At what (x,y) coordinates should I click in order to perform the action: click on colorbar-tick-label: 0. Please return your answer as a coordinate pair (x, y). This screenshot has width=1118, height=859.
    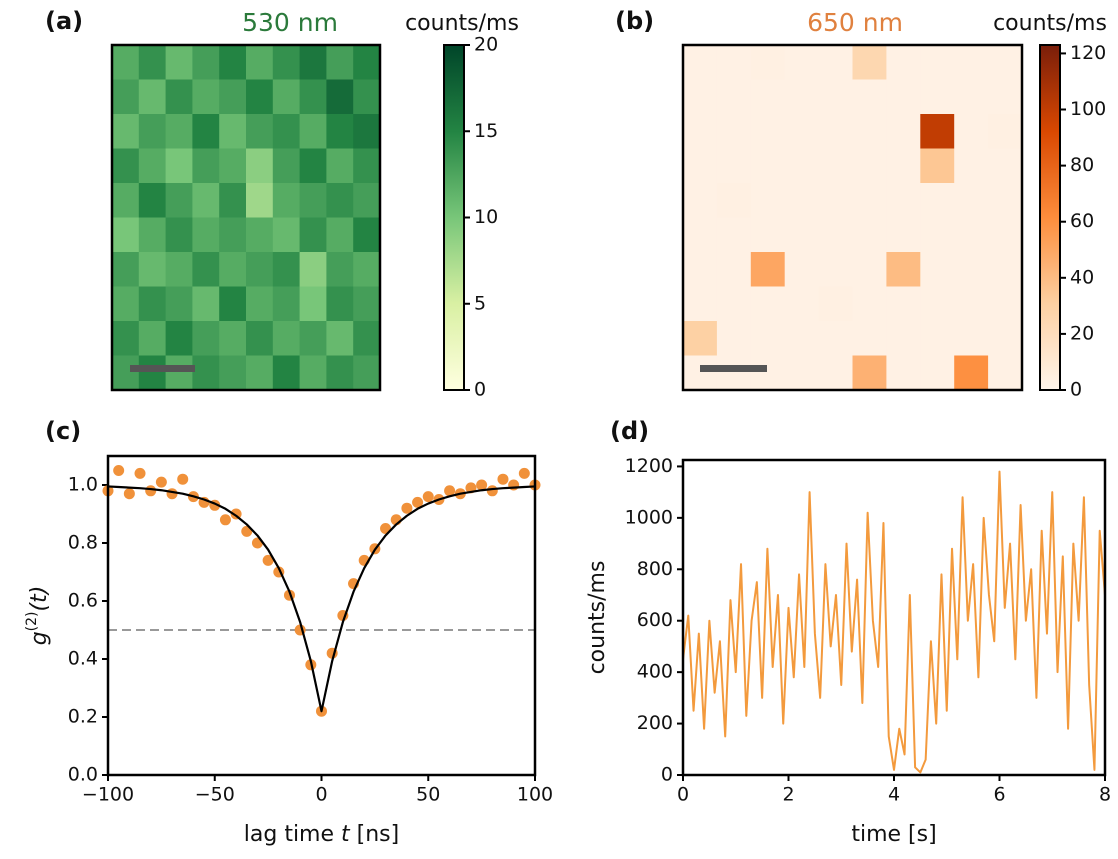
    Looking at the image, I should click on (1076, 390).